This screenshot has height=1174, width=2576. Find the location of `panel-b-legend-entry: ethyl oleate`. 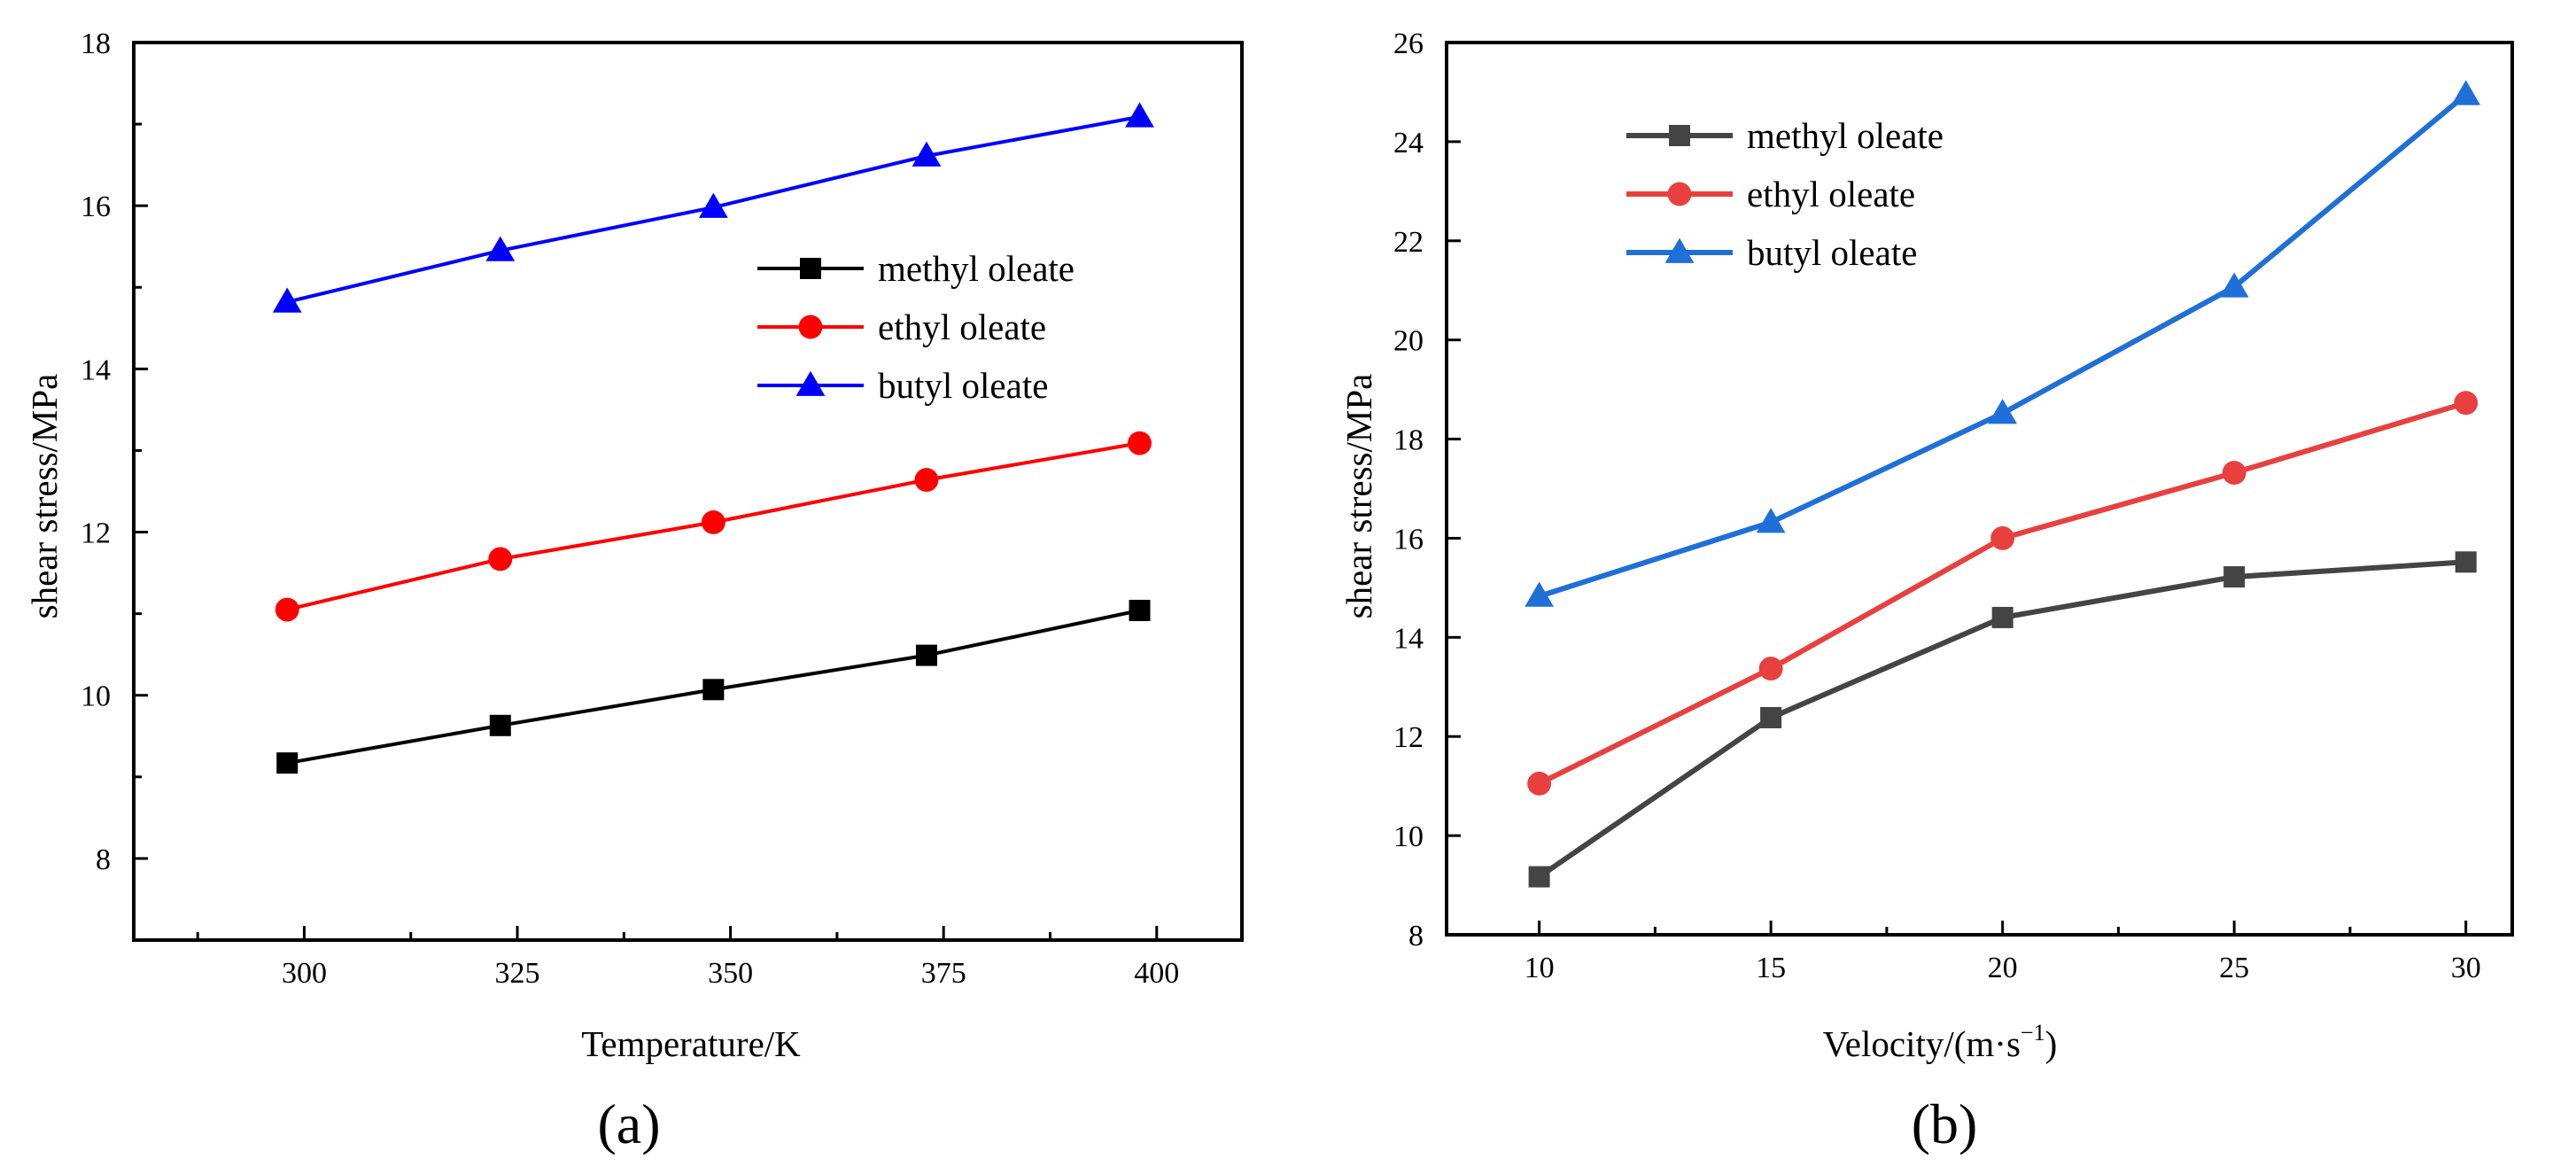

panel-b-legend-entry: ethyl oleate is located at coordinates (1770, 194).